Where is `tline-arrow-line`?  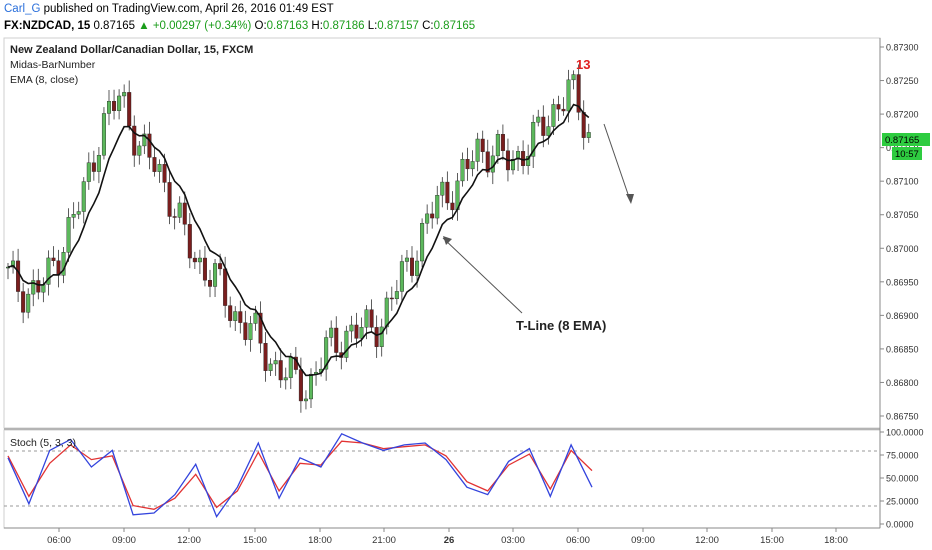 tline-arrow-line is located at coordinates (482, 275).